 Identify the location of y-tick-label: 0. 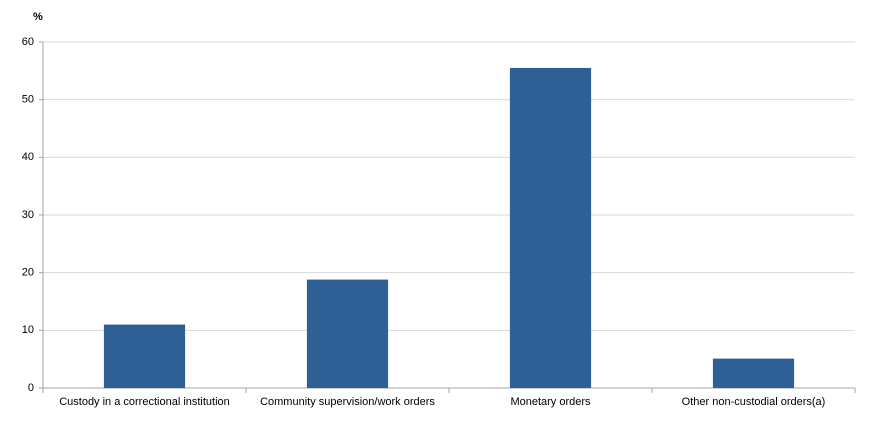
(31, 388).